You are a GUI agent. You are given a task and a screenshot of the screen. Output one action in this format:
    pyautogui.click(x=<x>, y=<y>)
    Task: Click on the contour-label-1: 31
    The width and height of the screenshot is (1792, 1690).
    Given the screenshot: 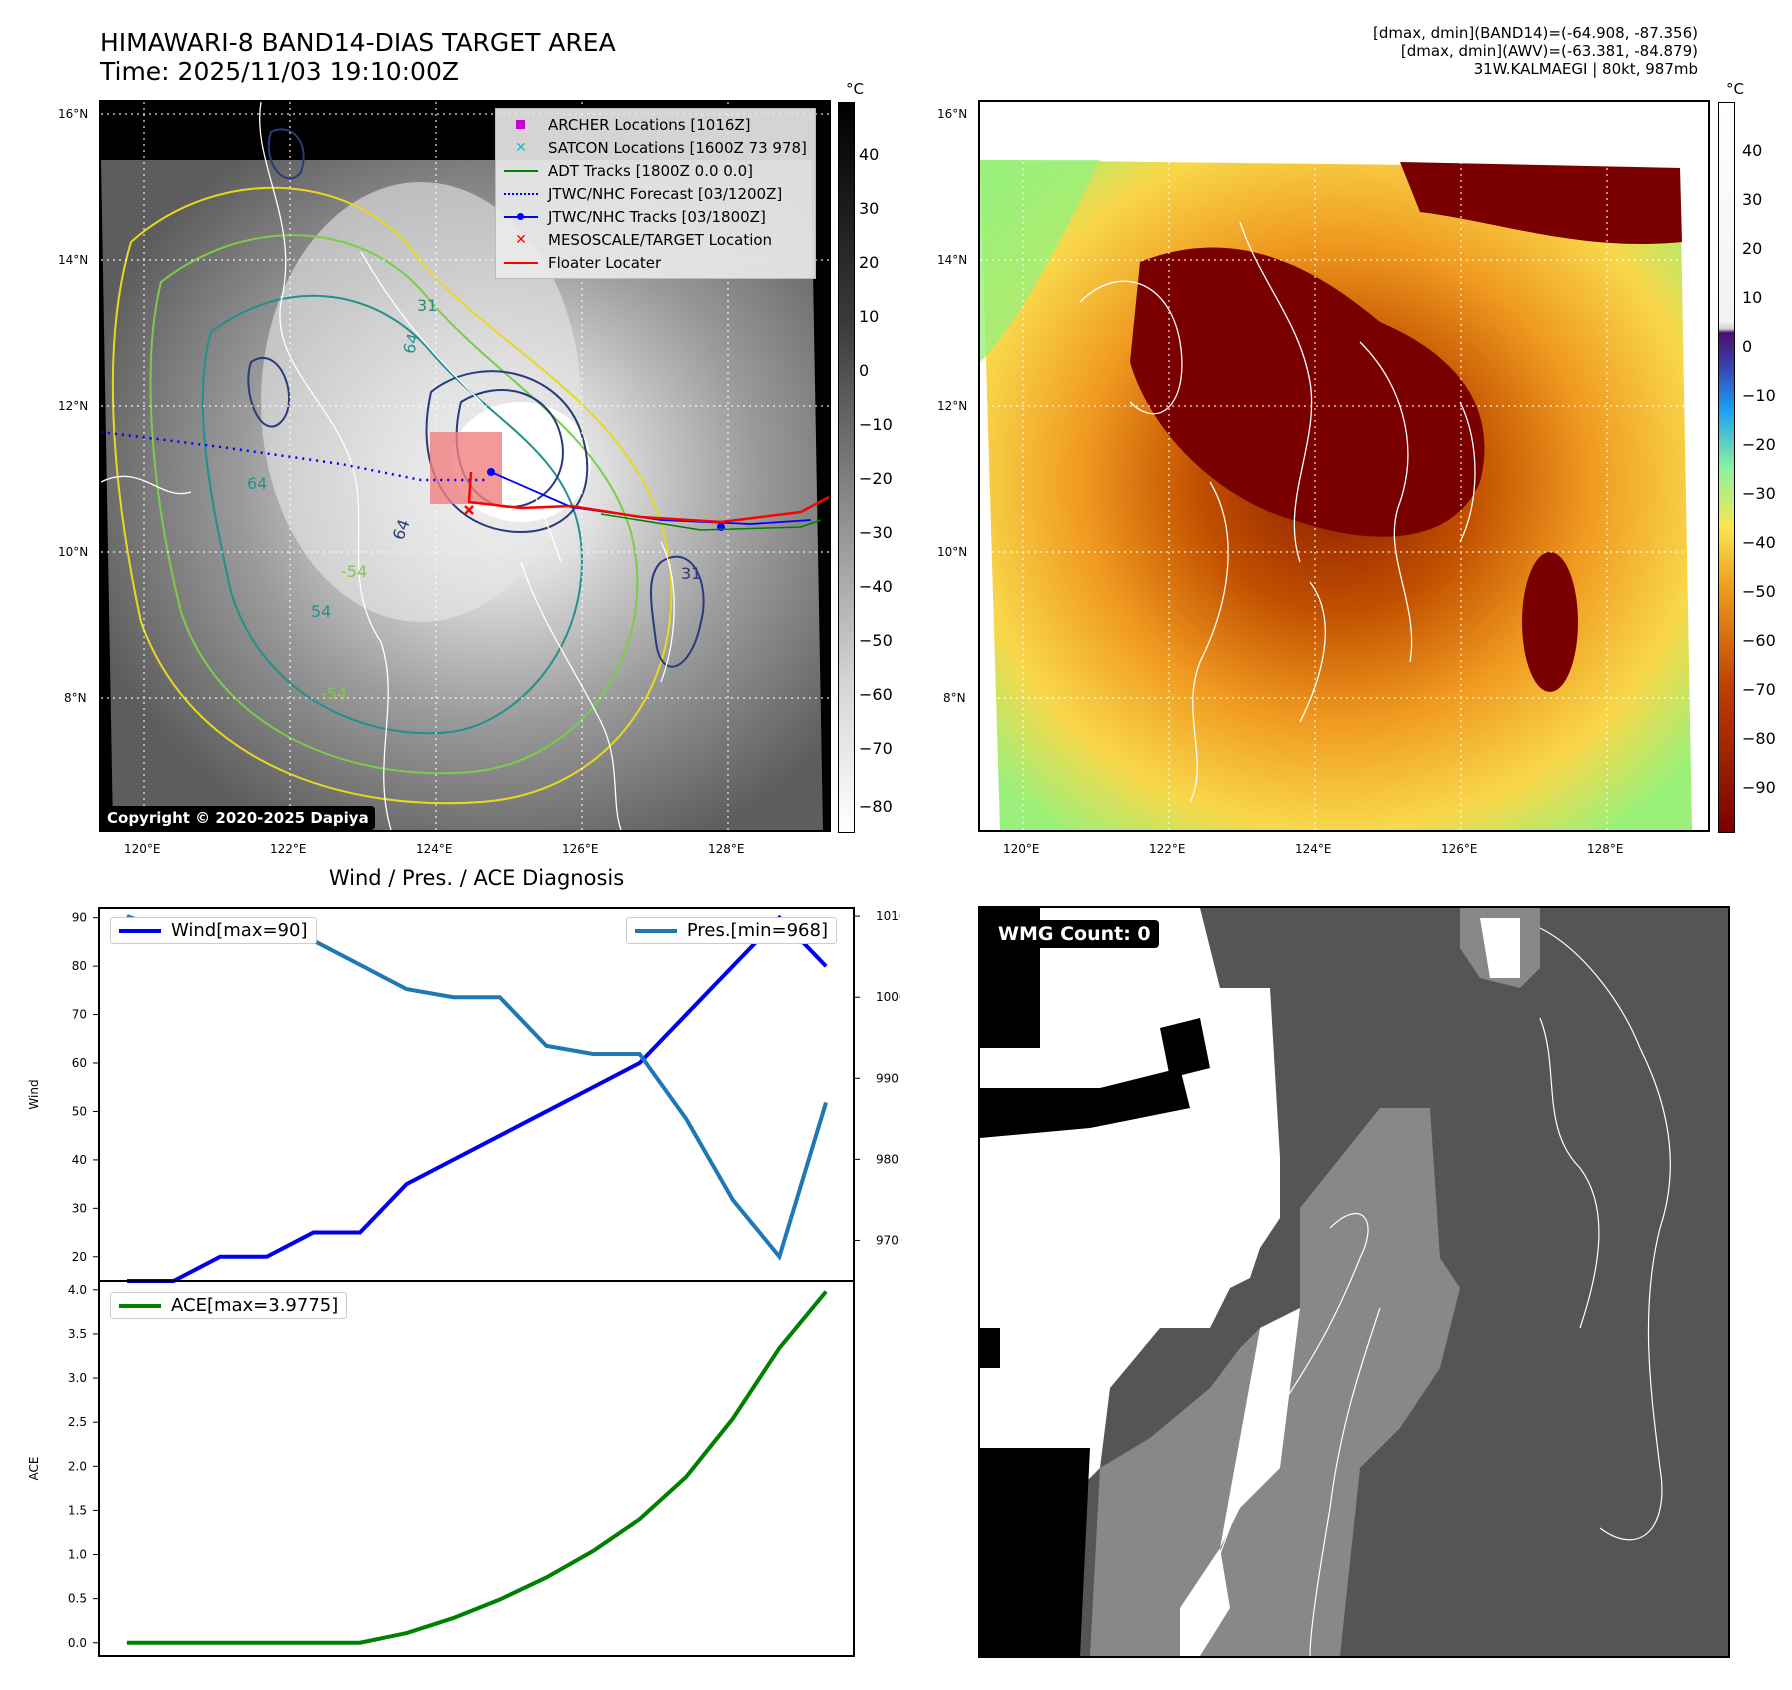 What is the action you would take?
    pyautogui.click(x=427, y=305)
    